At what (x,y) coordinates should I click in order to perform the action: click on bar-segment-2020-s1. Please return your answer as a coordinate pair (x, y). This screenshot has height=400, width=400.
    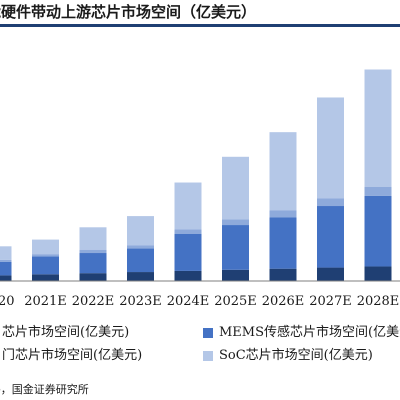
    Looking at the image, I should click on (6, 268).